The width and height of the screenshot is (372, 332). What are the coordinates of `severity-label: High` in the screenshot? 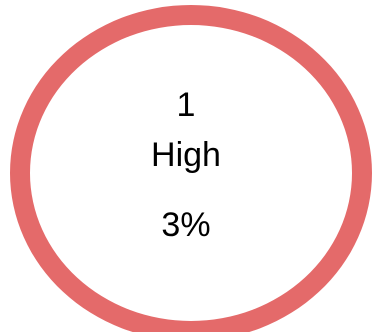 It's located at (186, 155).